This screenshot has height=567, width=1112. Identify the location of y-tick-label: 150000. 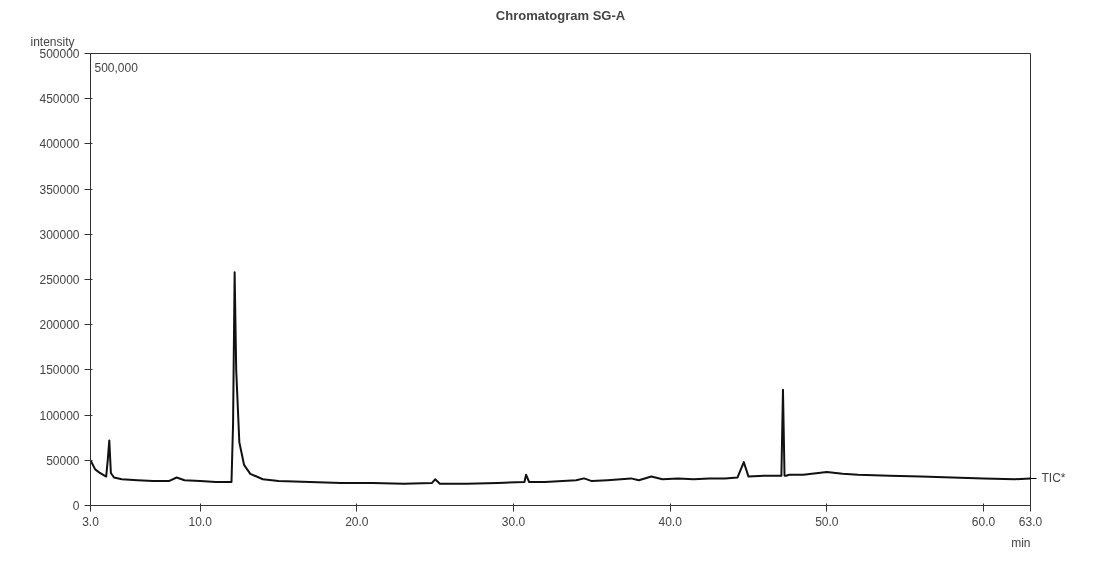
(59, 370).